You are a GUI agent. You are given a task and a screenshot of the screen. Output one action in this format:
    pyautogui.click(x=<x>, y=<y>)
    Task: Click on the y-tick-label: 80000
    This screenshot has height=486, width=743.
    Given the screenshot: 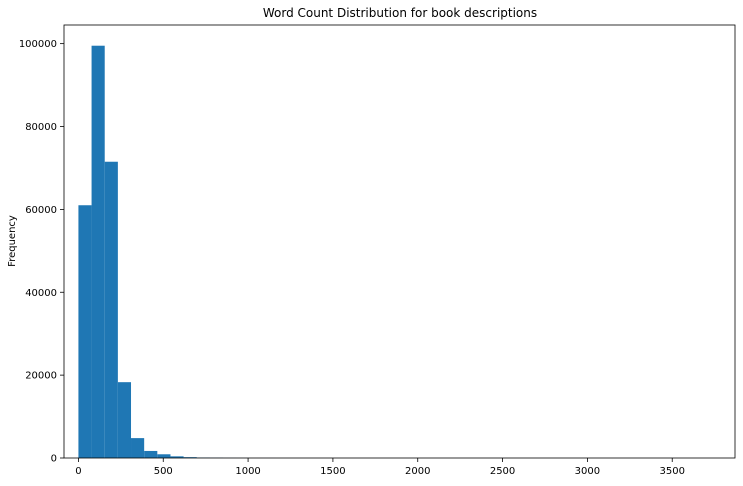 What is the action you would take?
    pyautogui.click(x=41, y=127)
    